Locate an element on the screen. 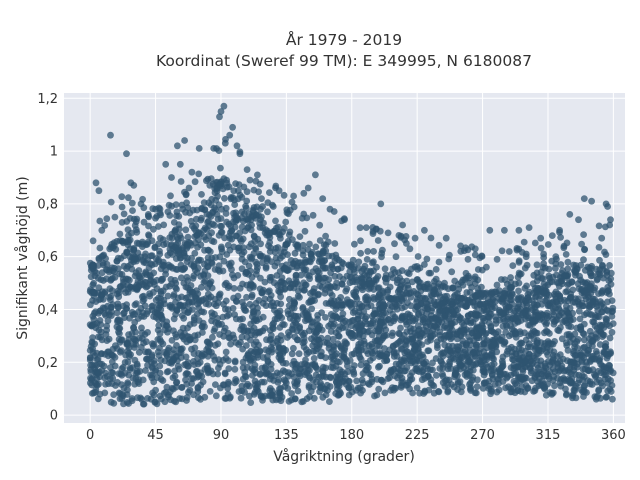 This screenshot has width=640, height=480. x-tick-label: 270 is located at coordinates (482, 435).